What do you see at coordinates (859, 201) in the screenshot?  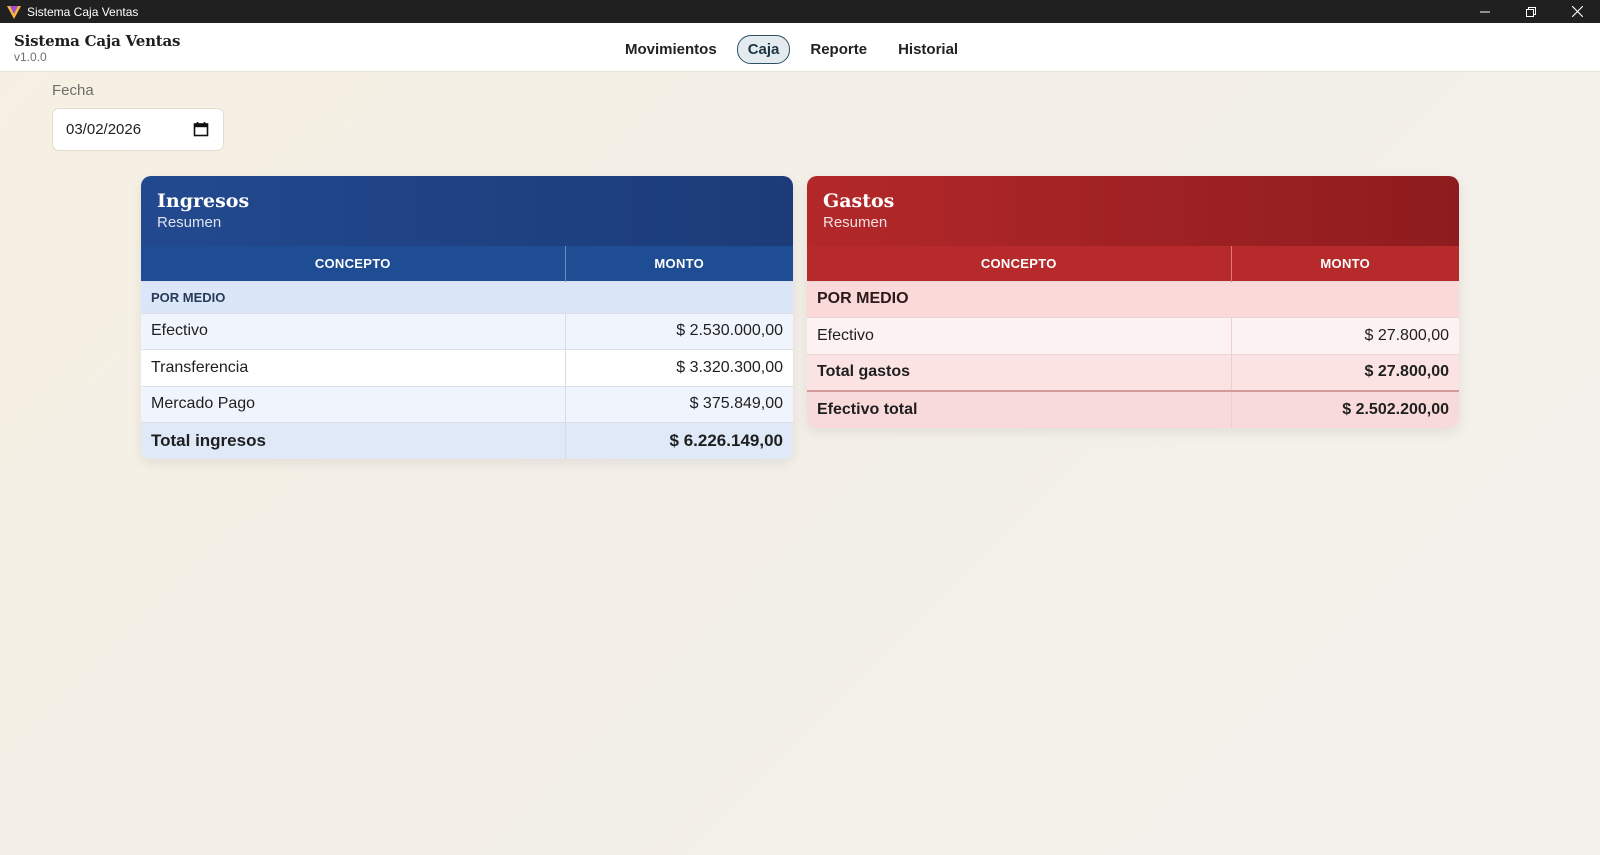 I see `gastos-title: Gastos` at bounding box center [859, 201].